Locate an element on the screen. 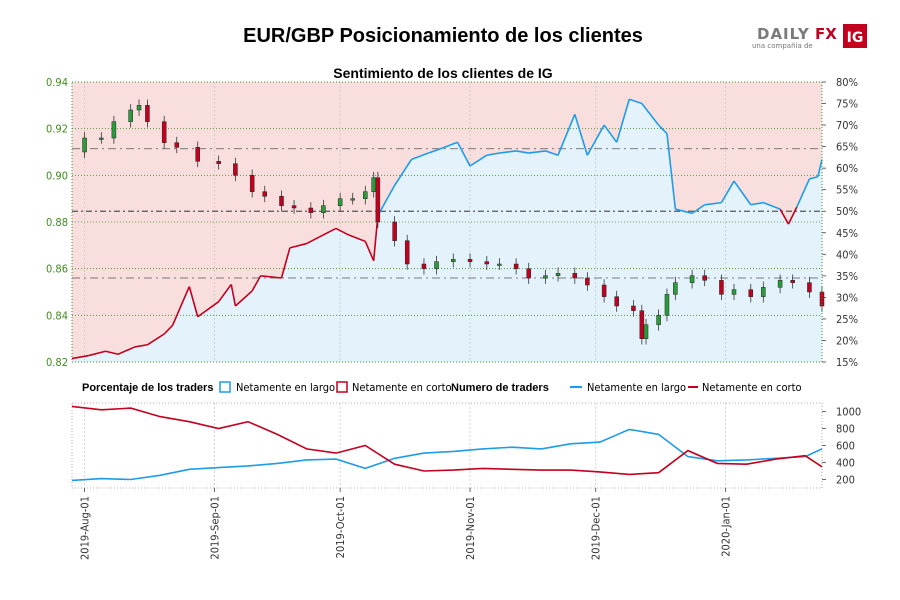 The image size is (900, 600). price-tick-label-3: 0.88 is located at coordinates (57, 222).